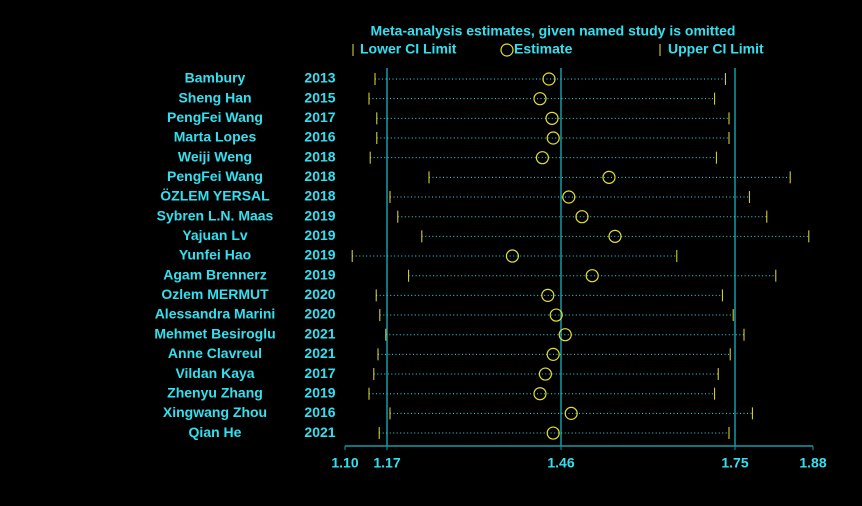 The height and width of the screenshot is (506, 862). Describe the element at coordinates (408, 49) in the screenshot. I see `legend-lower-label: Lower CI Limit` at that location.